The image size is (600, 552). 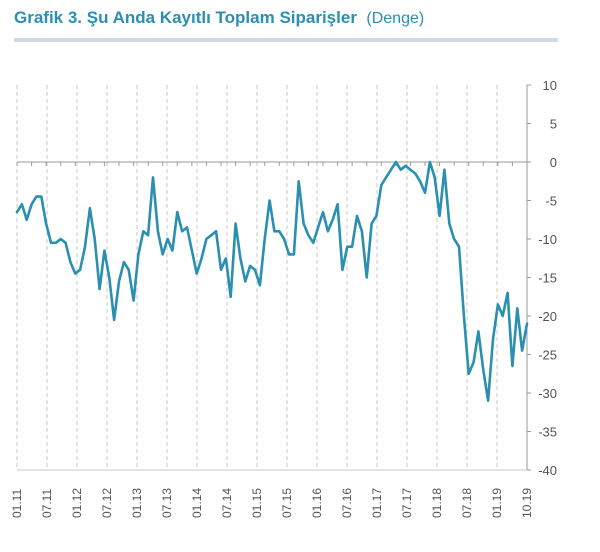 What do you see at coordinates (47, 503) in the screenshot?
I see `x-tick-label: 07.11` at bounding box center [47, 503].